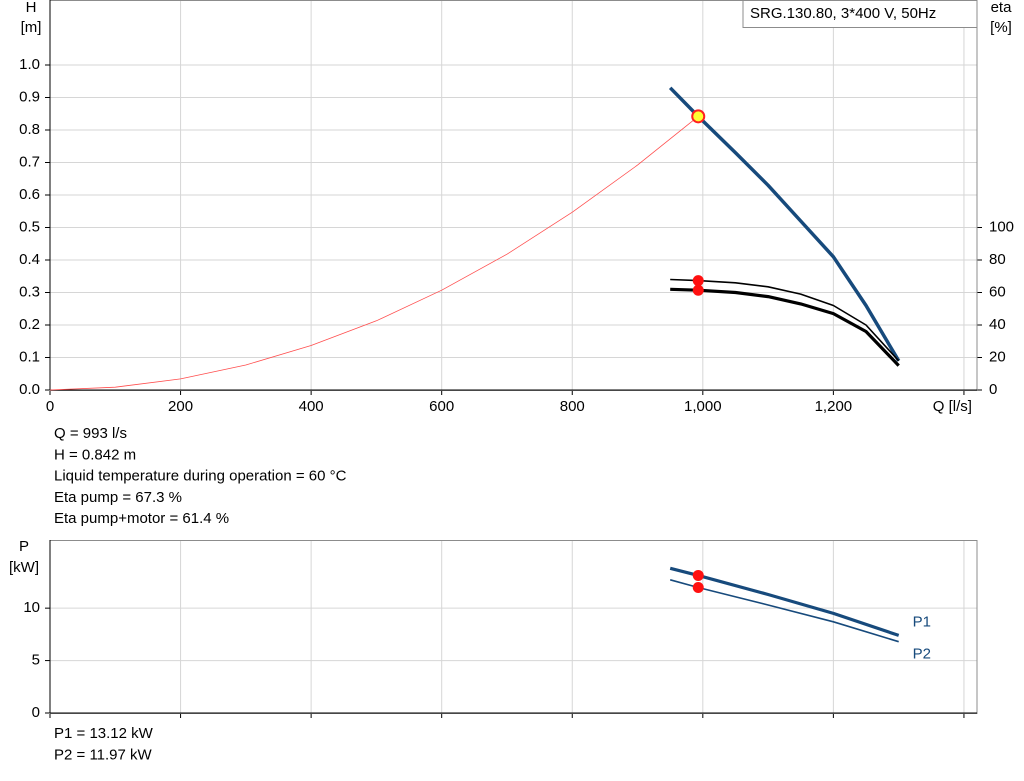  Describe the element at coordinates (29, 226) in the screenshot. I see `y-tick-label: 0.5` at that location.